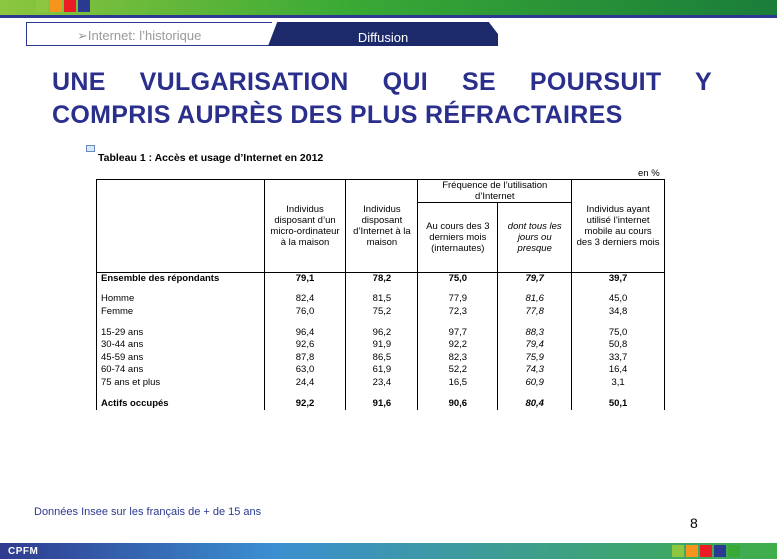 This screenshot has height=559, width=777. I want to click on cell: 92,6, so click(305, 345).